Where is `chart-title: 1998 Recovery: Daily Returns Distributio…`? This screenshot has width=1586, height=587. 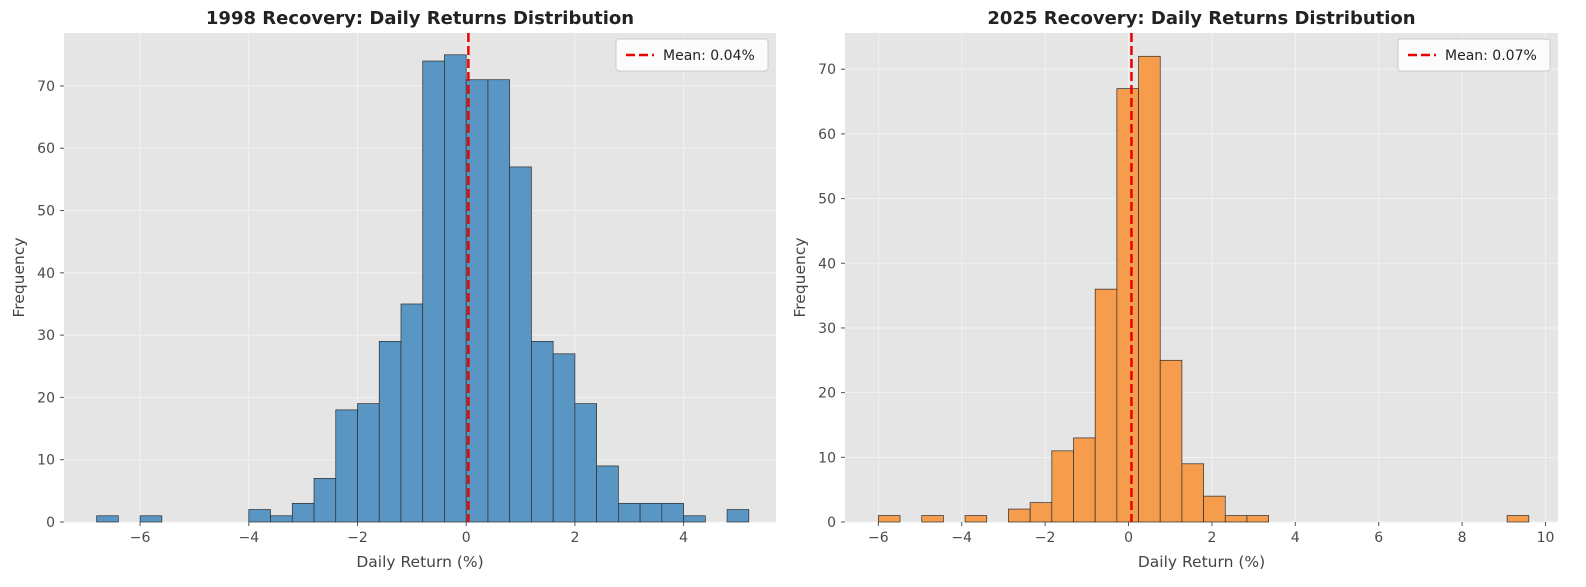
chart-title: 1998 Recovery: Daily Returns Distributio… is located at coordinates (420, 18).